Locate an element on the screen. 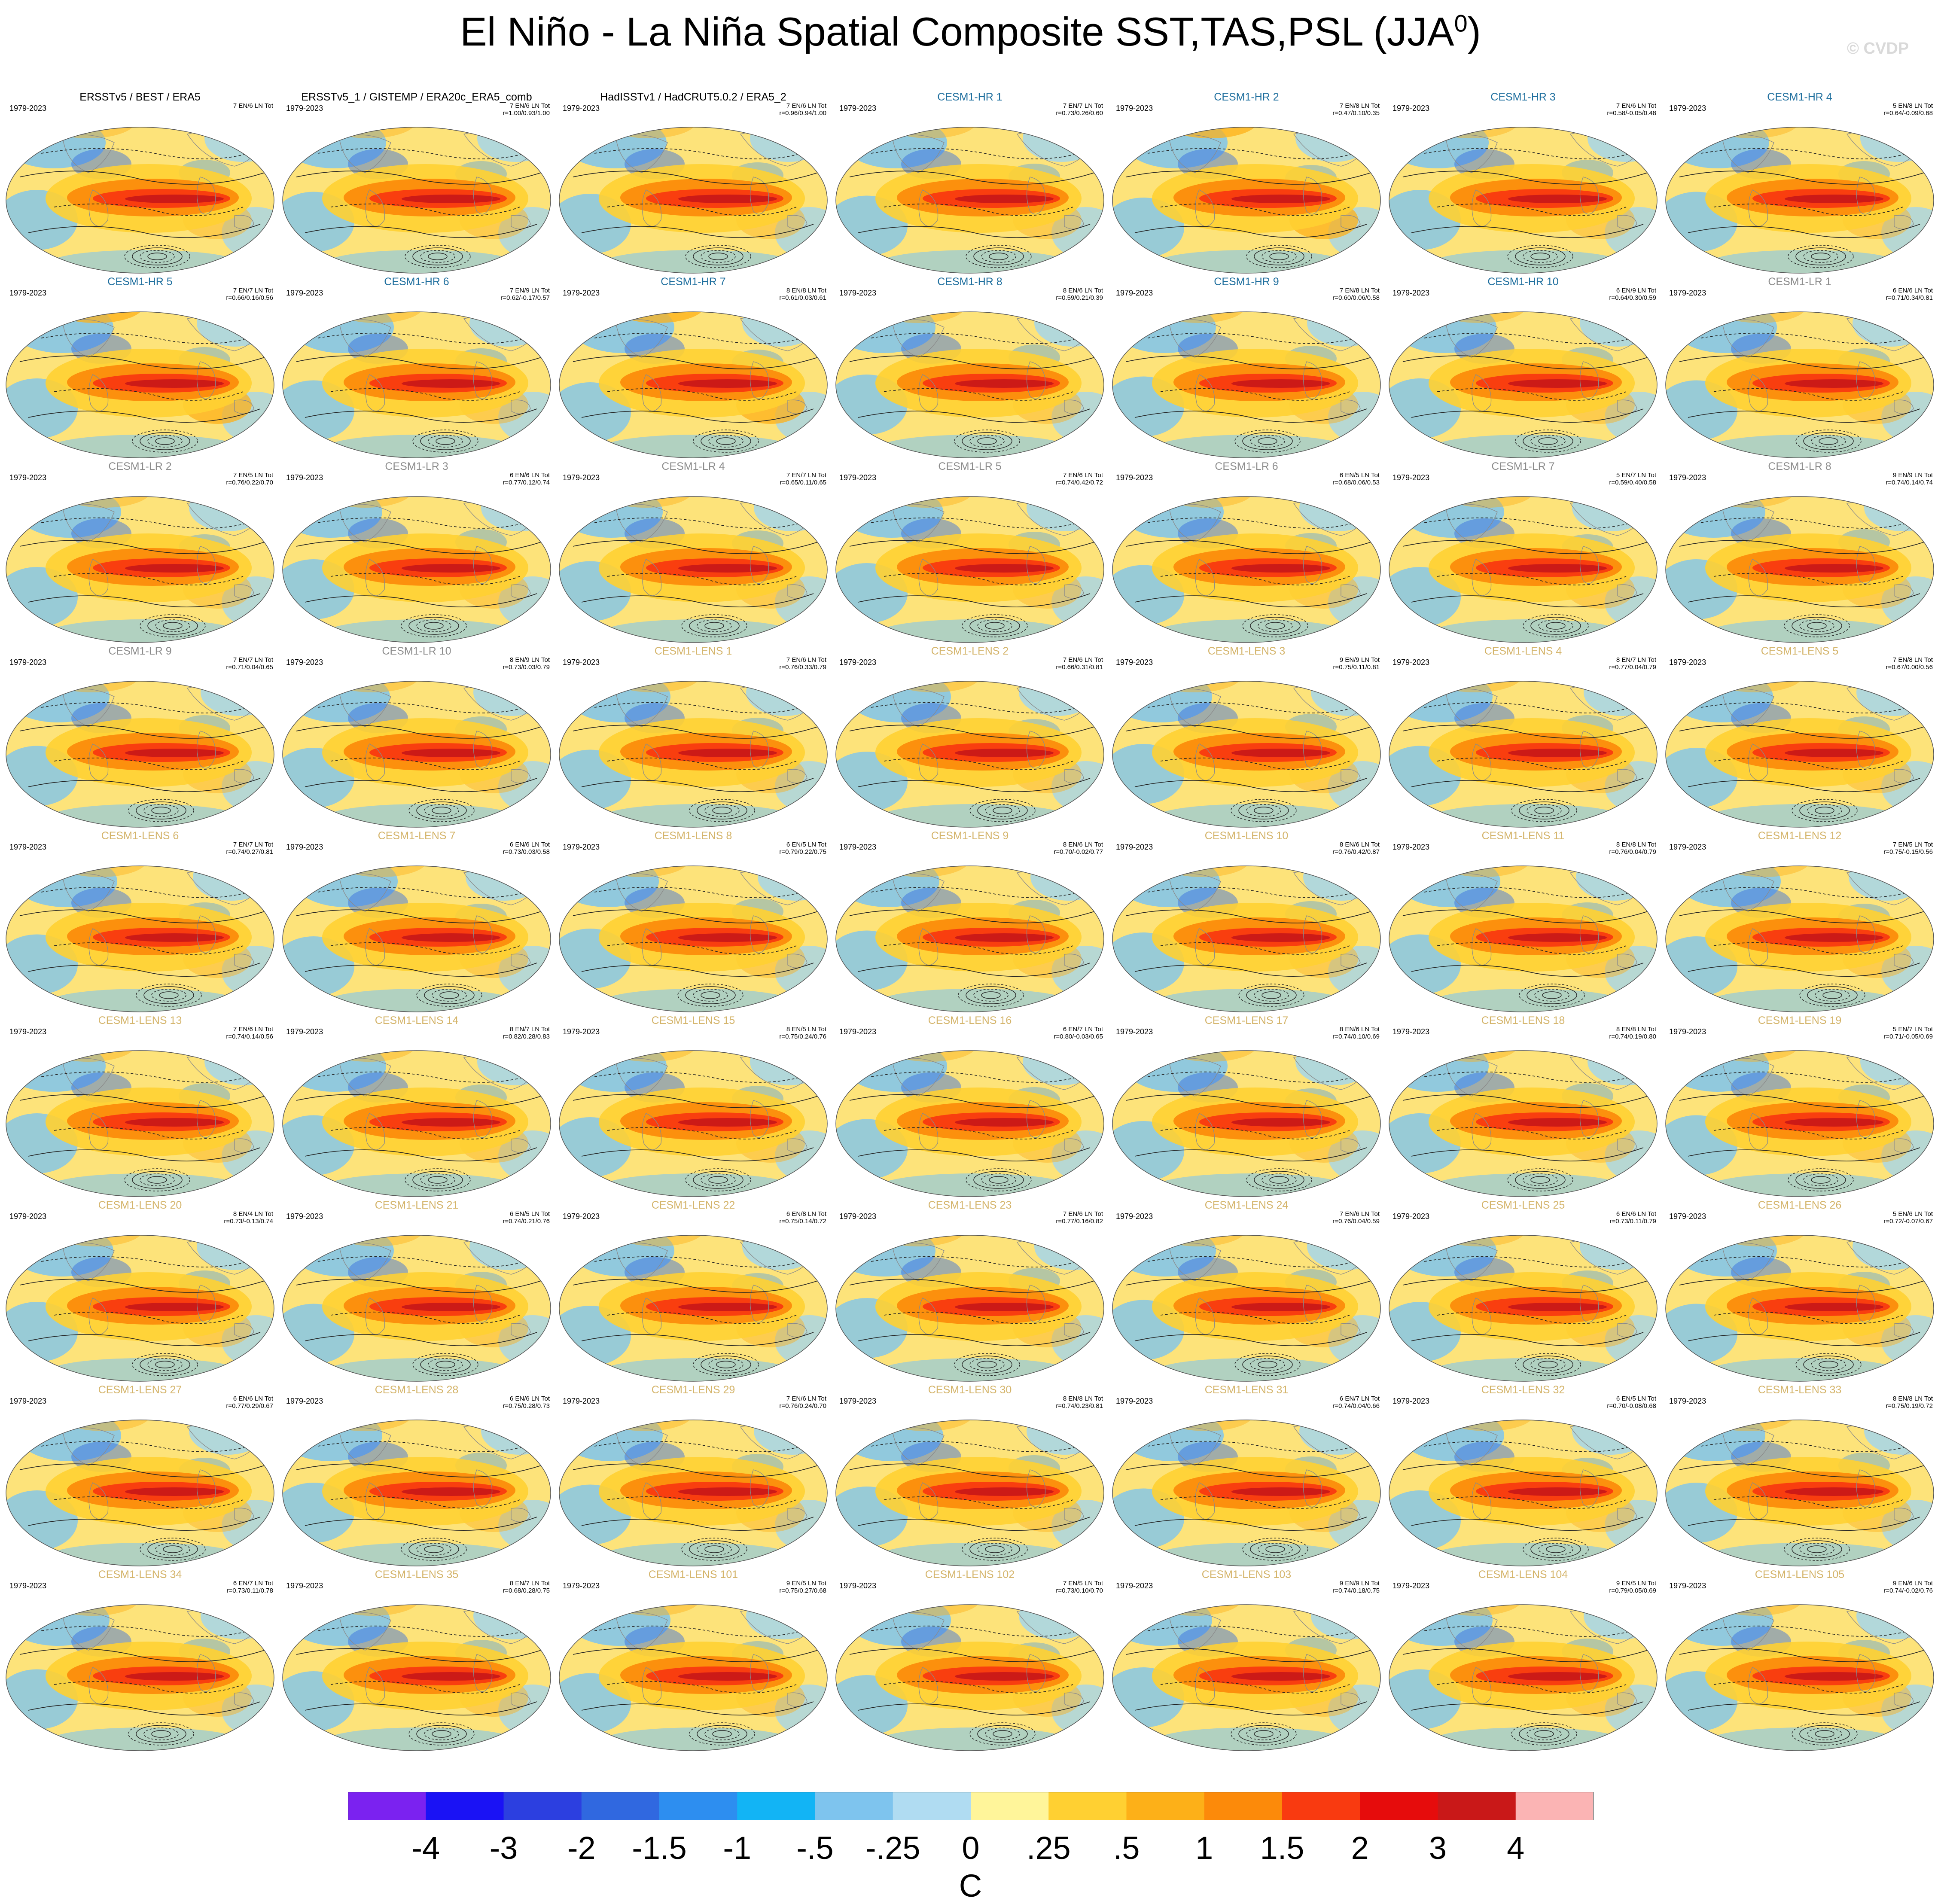  panel-count-text: 6 EN/6 LN Tot is located at coordinates (529, 475).